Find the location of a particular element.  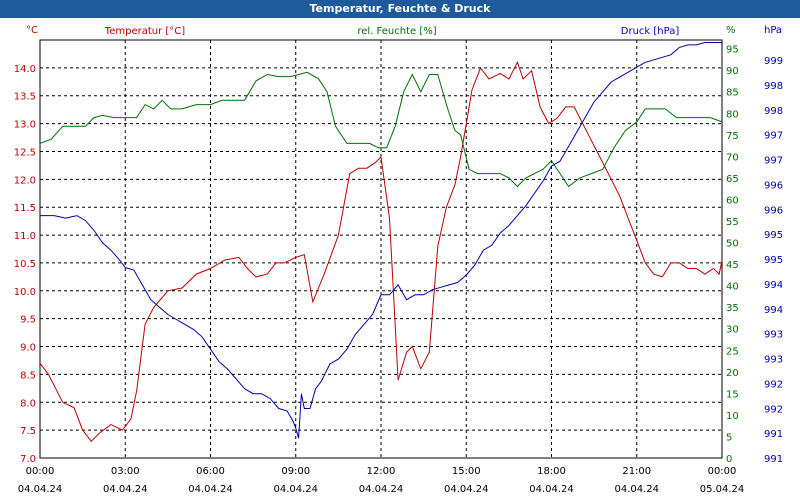

humidity-tick-label: 55 is located at coordinates (732, 222).